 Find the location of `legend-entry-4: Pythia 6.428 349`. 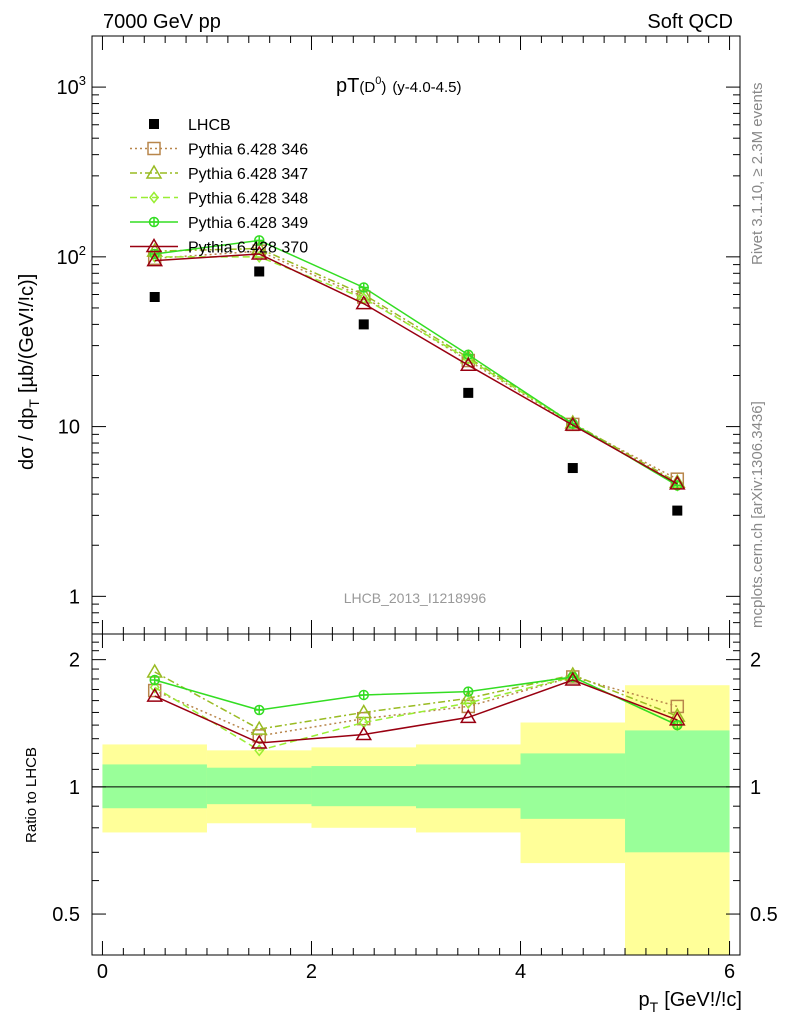

legend-entry-4: Pythia 6.428 349 is located at coordinates (219, 223).